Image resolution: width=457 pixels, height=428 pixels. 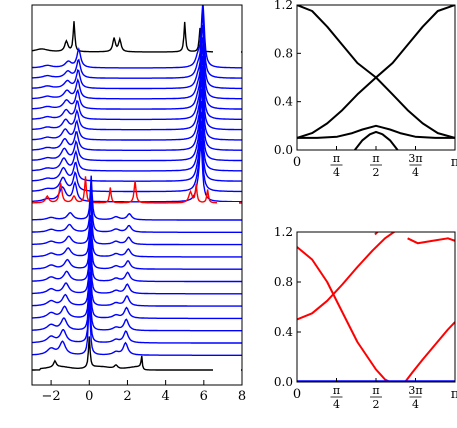 What do you see at coordinates (137, 353) in the screenshot?
I see `curve-ac-bottom` at bounding box center [137, 353].